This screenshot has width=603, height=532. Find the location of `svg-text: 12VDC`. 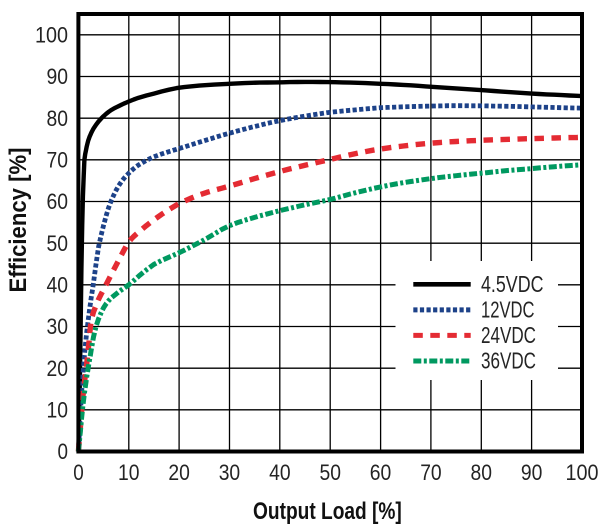

svg-text: 12VDC is located at coordinates (508, 310).